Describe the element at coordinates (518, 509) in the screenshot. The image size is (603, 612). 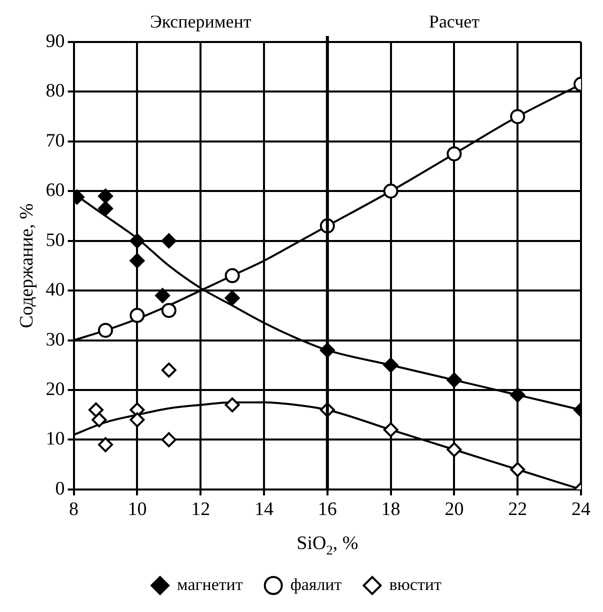
I see `x-tick-label: 22` at that location.